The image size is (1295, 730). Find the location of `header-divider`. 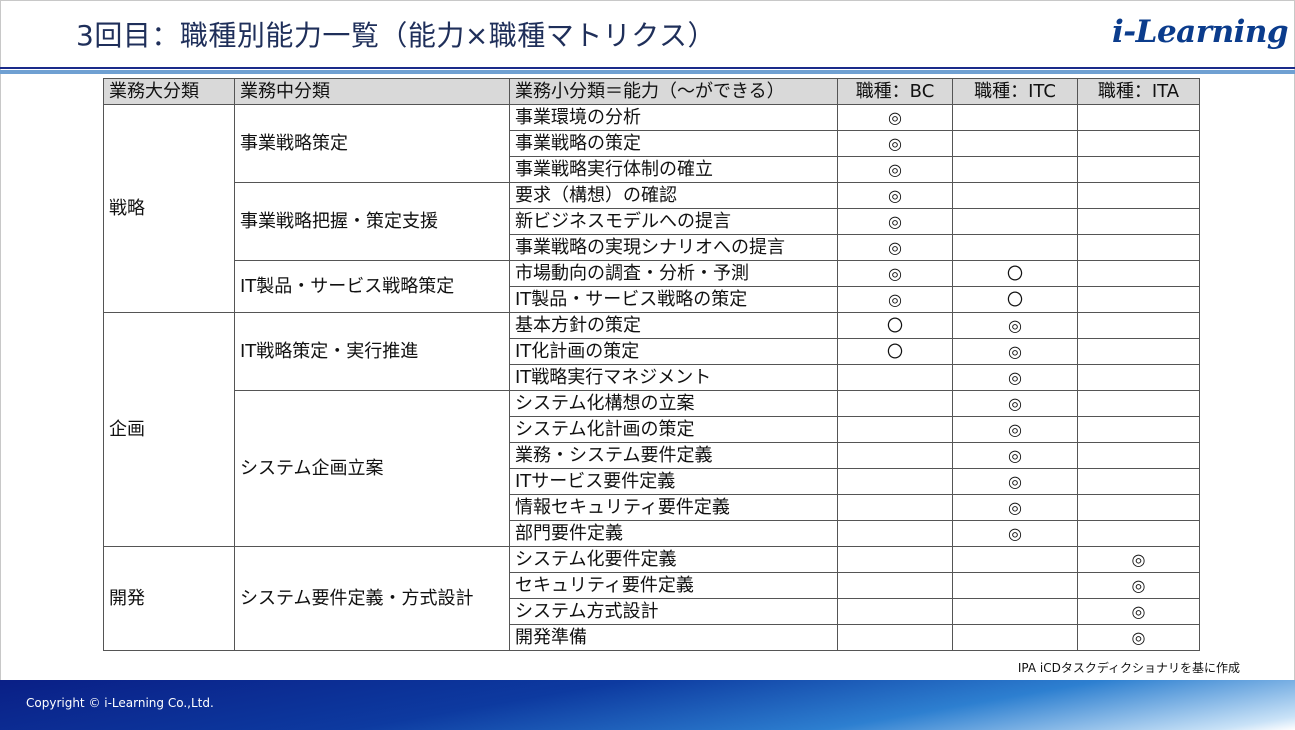

header-divider is located at coordinates (647, 68).